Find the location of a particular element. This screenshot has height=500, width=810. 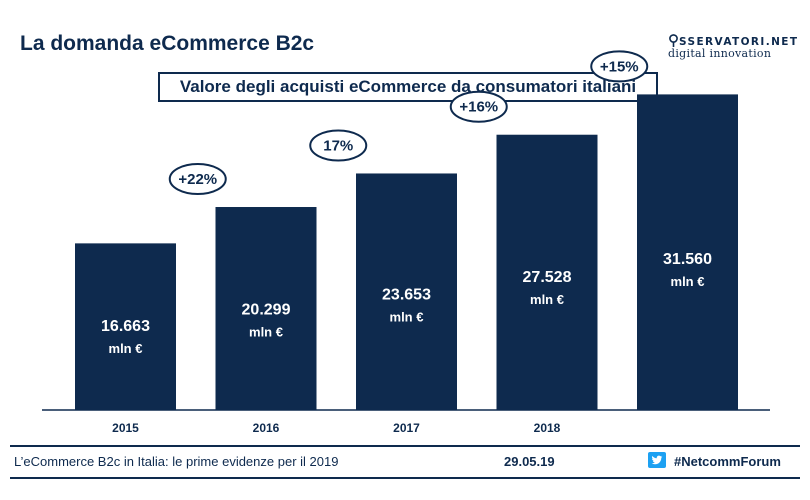

observatori-logo: SSERVATORI.NET digital innovation is located at coordinates (736, 47).